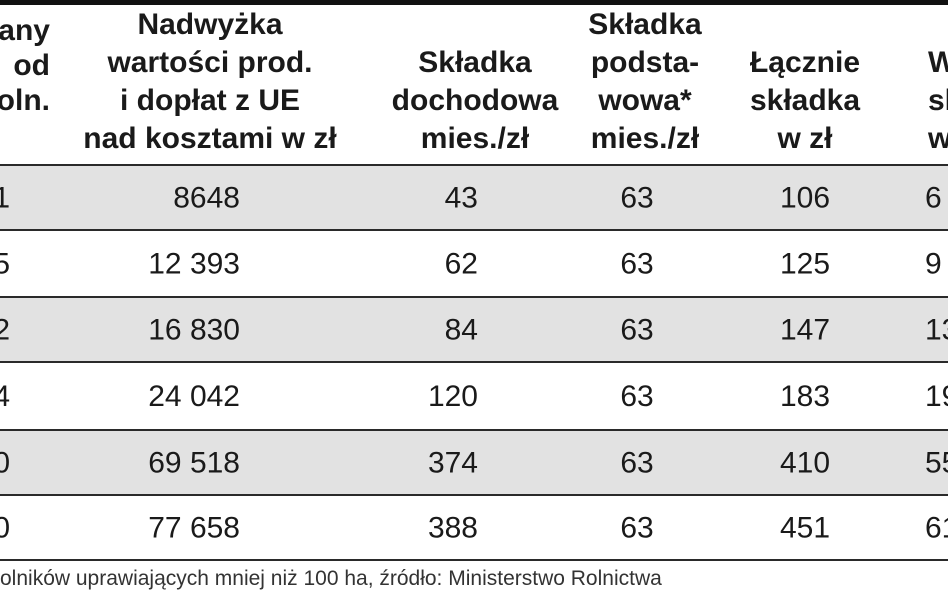 The height and width of the screenshot is (593, 948). Describe the element at coordinates (461, 197) in the screenshot. I see `cell: 43` at that location.